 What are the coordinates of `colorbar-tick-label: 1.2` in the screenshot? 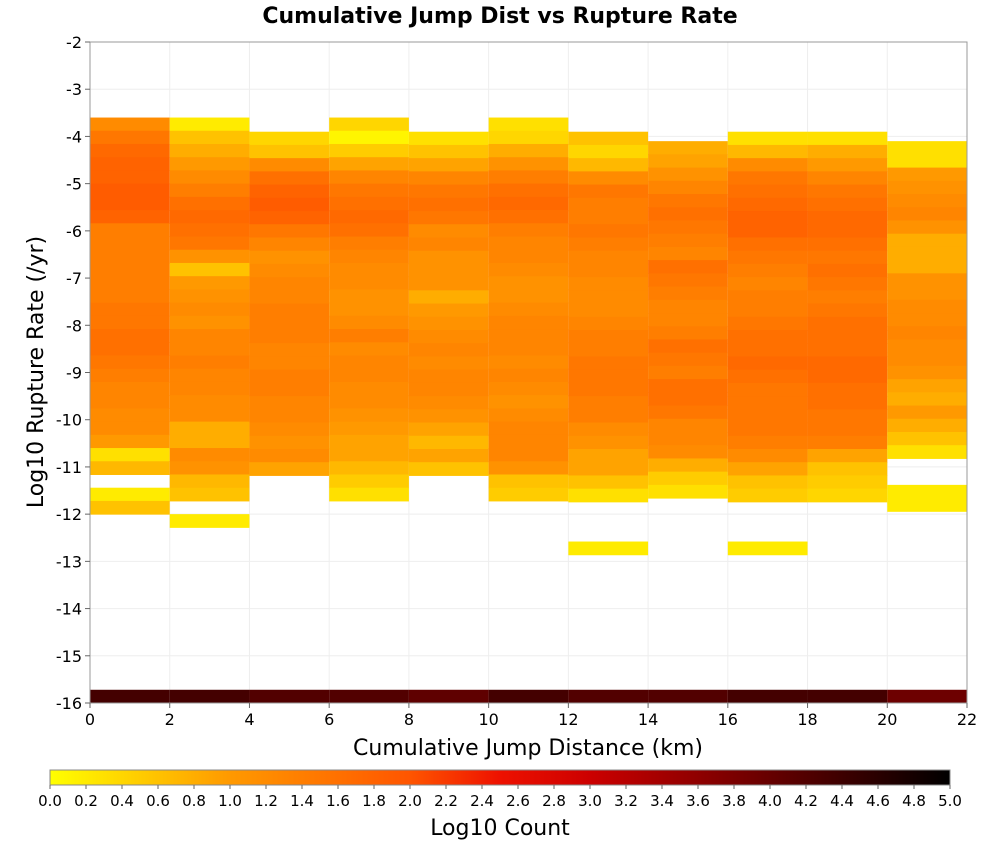 It's located at (266, 801).